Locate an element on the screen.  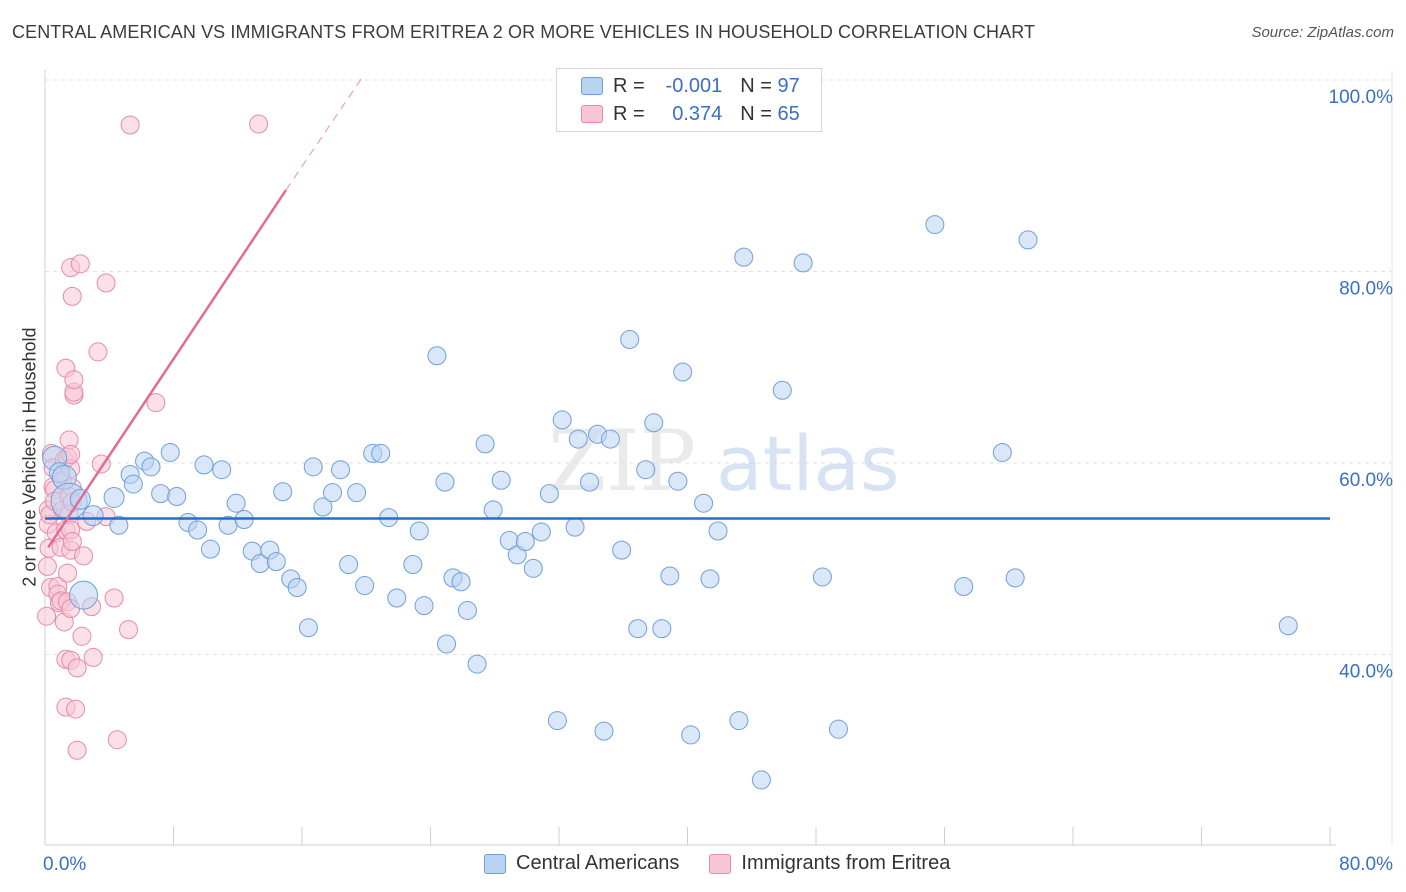
legend-label-central-americans: Central Americans is located at coordinates (598, 863).